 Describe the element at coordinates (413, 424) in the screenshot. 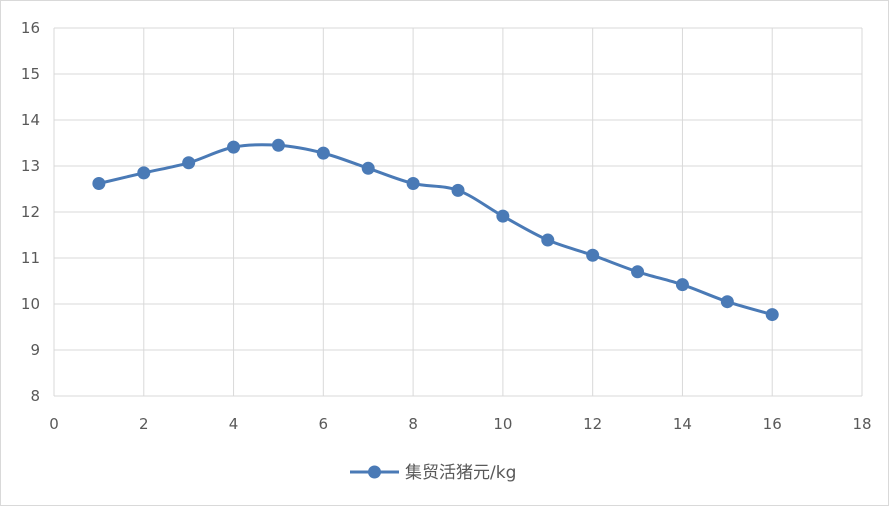

I see `x-tick-label: 8` at that location.